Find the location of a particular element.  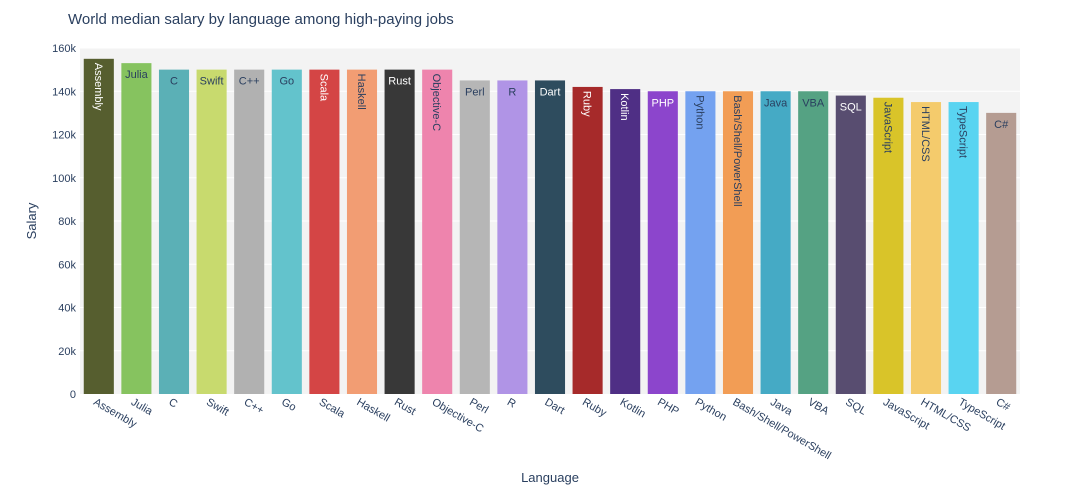

y-tick-label: 80k is located at coordinates (67, 222).